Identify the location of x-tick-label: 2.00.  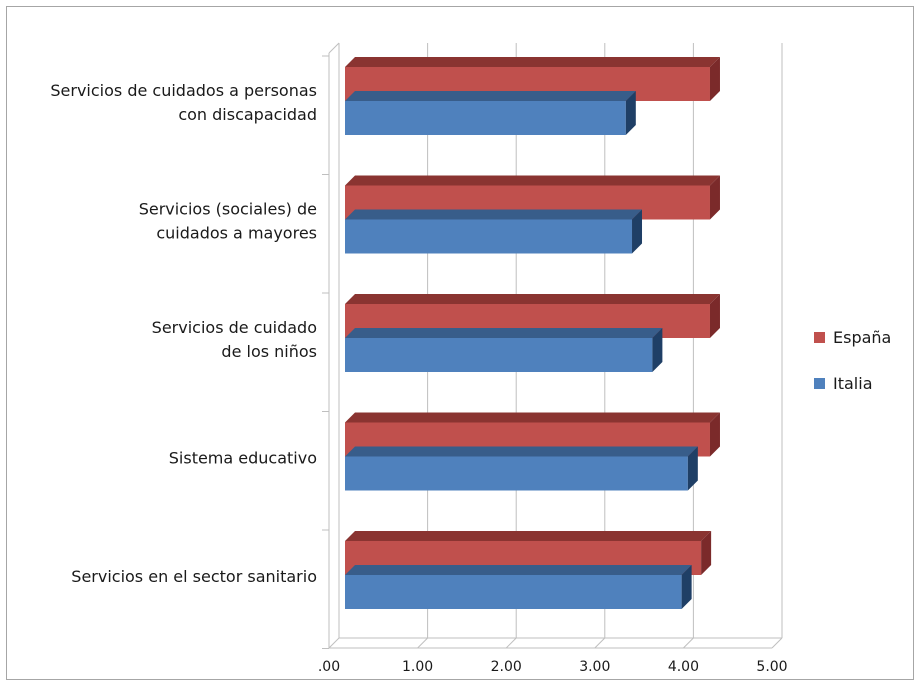
(506, 667).